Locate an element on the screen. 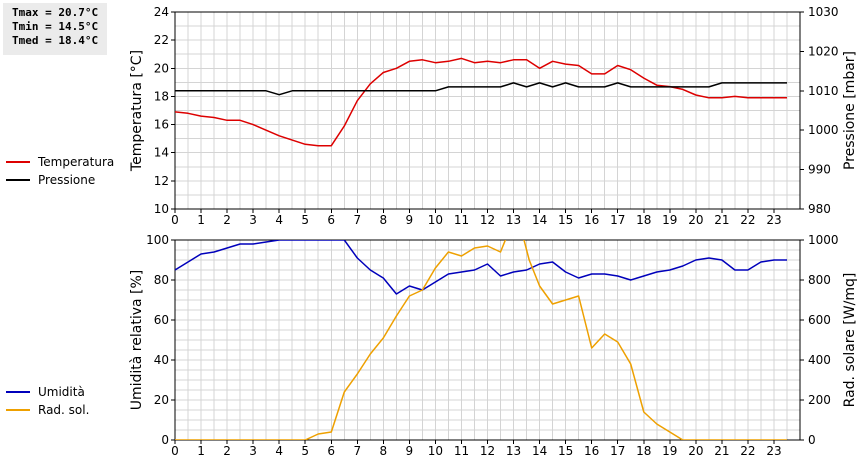 This screenshot has width=860, height=460. y-axis-label: Umidità relativa [%] is located at coordinates (137, 340).